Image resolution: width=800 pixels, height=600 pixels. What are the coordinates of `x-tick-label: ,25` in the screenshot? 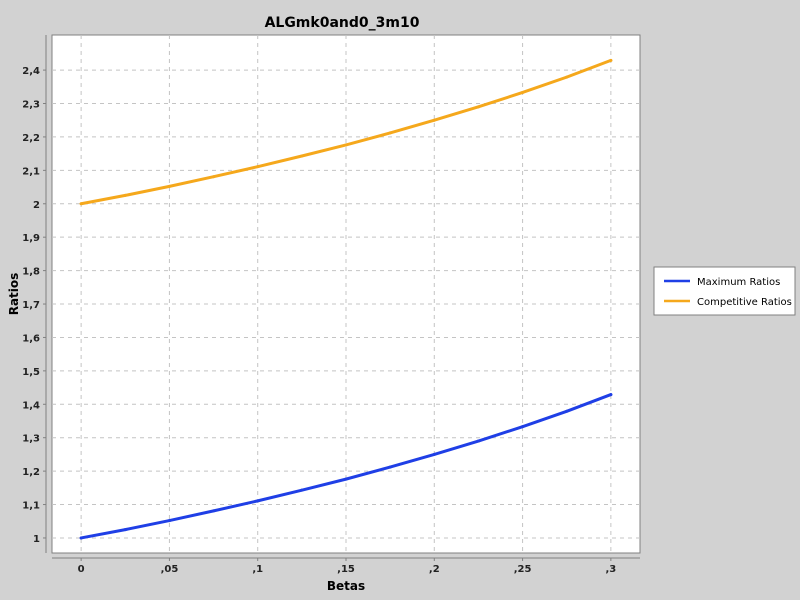 It's located at (523, 569).